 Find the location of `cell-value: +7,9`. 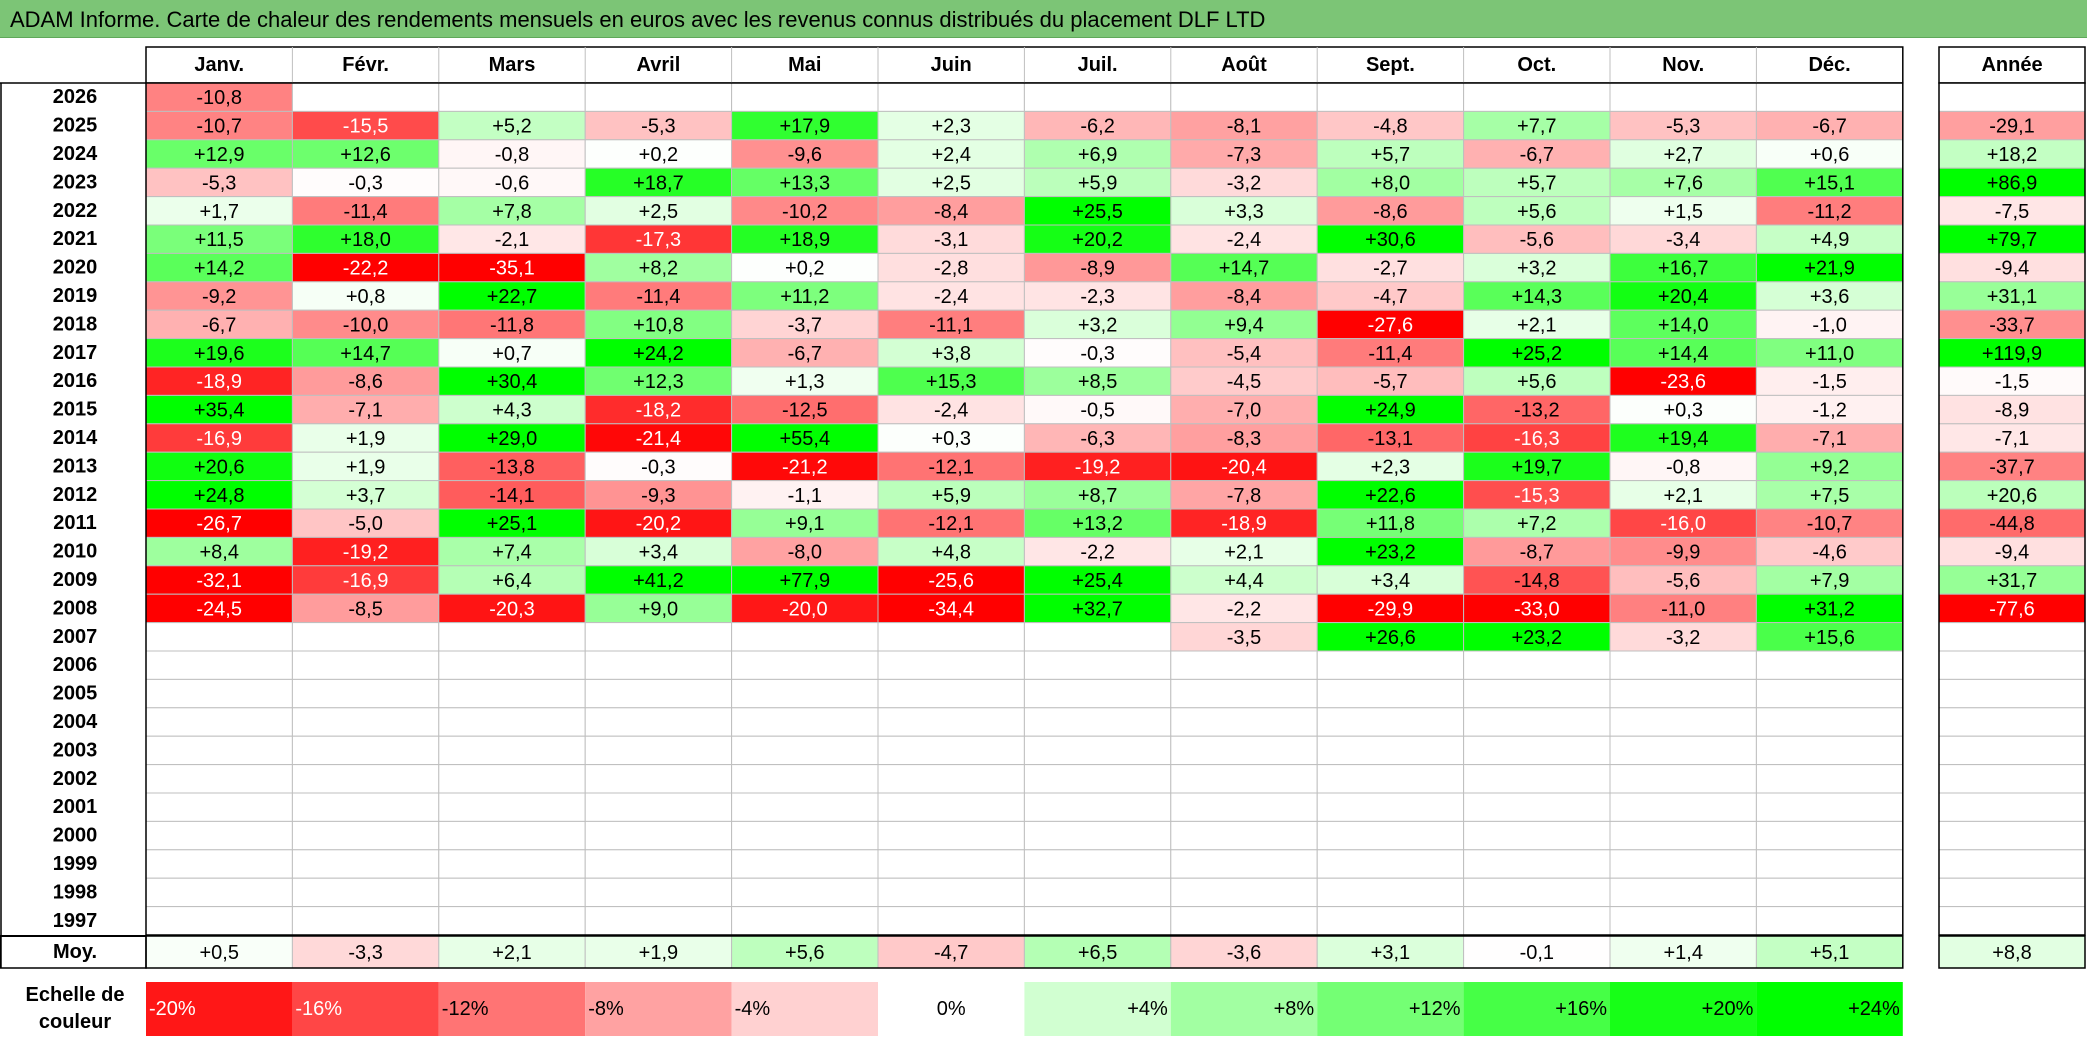

cell-value: +7,9 is located at coordinates (1829, 581).